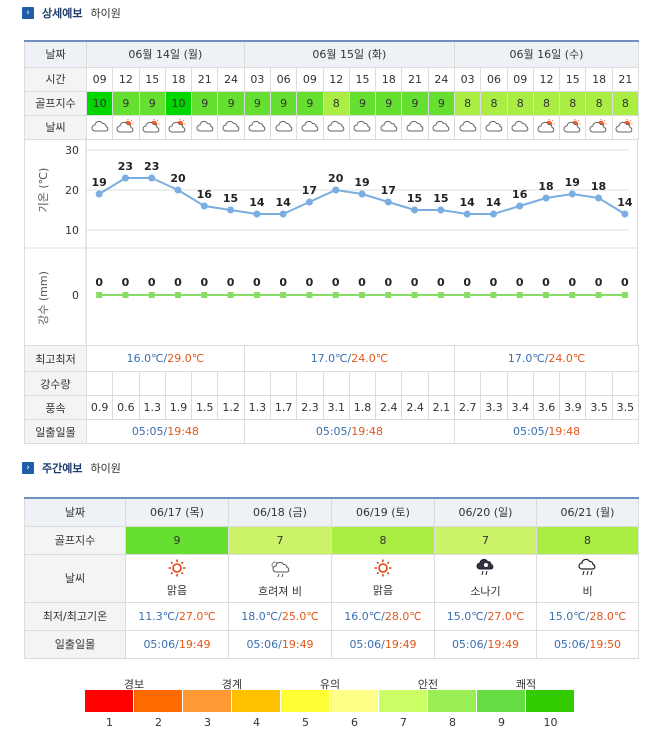 The width and height of the screenshot is (666, 736). Describe the element at coordinates (72, 150) in the screenshot. I see `temp-tick-label: 30` at that location.